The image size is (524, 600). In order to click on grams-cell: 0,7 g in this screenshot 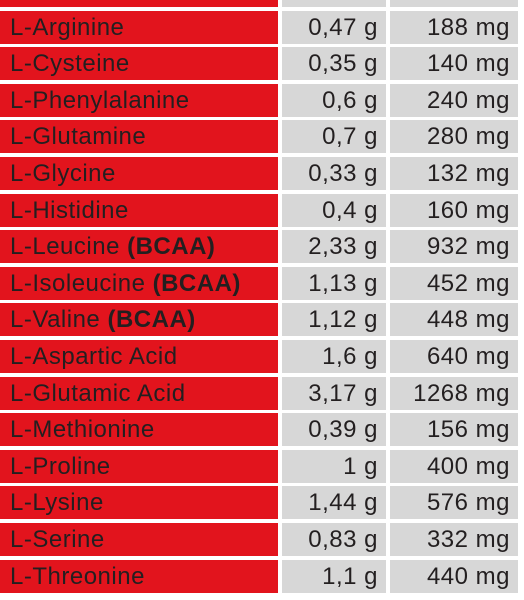, I will do `click(334, 137)`.